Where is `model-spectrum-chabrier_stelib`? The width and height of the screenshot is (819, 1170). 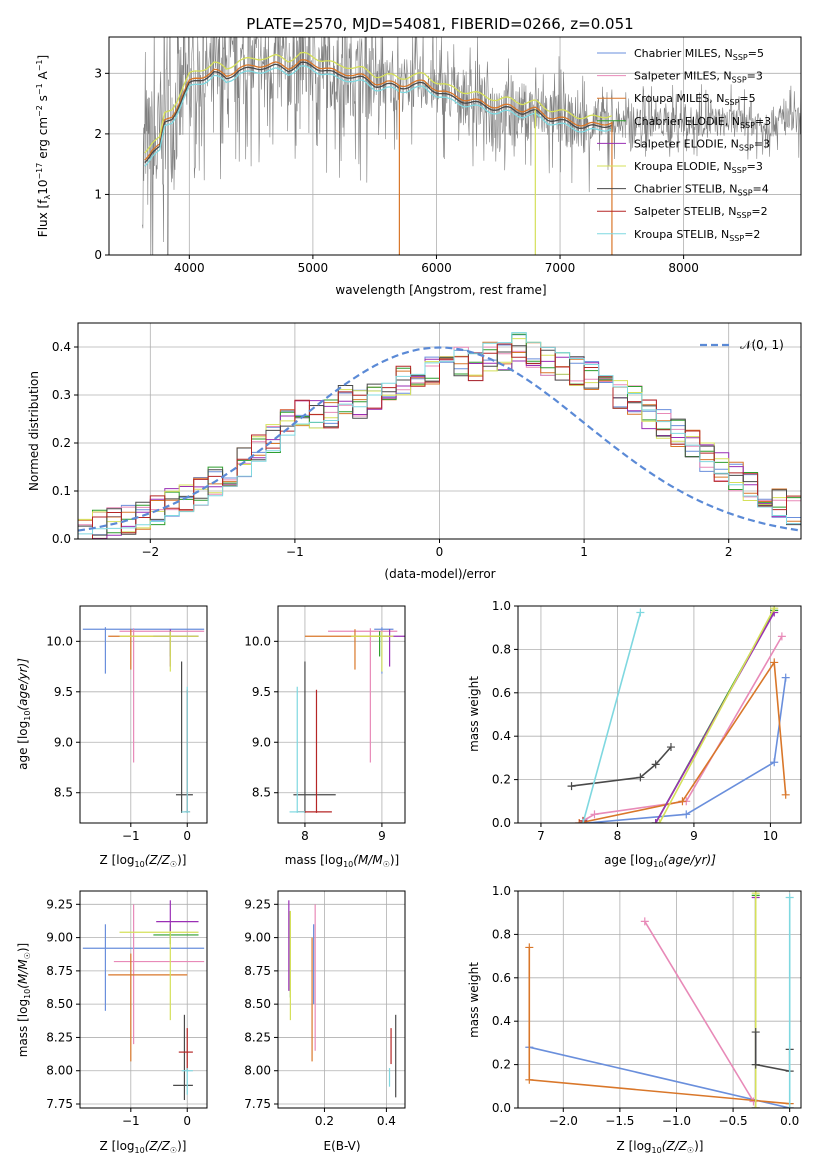
model-spectrum-chabrier_stelib is located at coordinates (378, 112).